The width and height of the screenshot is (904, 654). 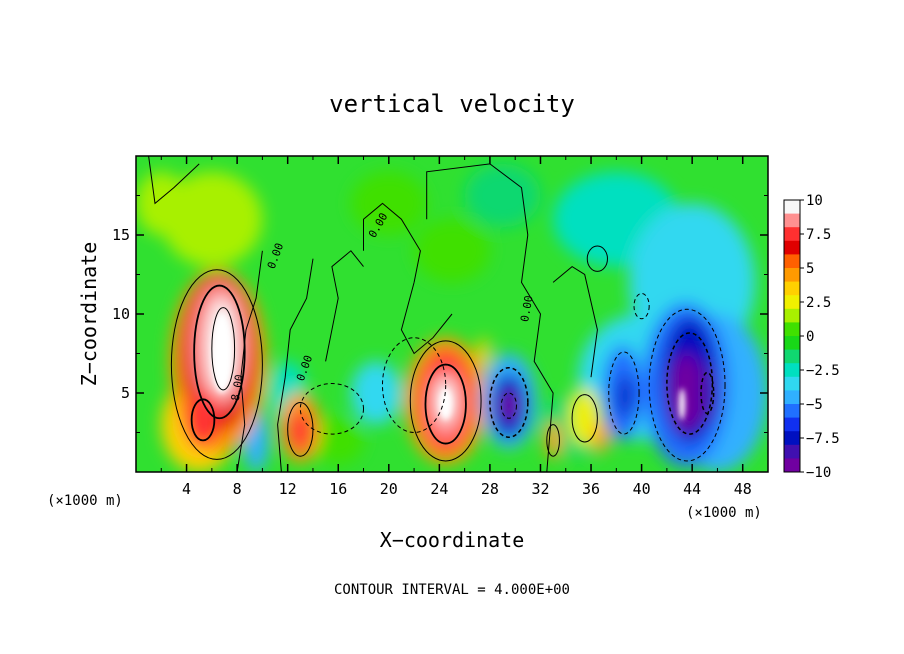 I want to click on x-tick-label: 24, so click(x=439, y=489).